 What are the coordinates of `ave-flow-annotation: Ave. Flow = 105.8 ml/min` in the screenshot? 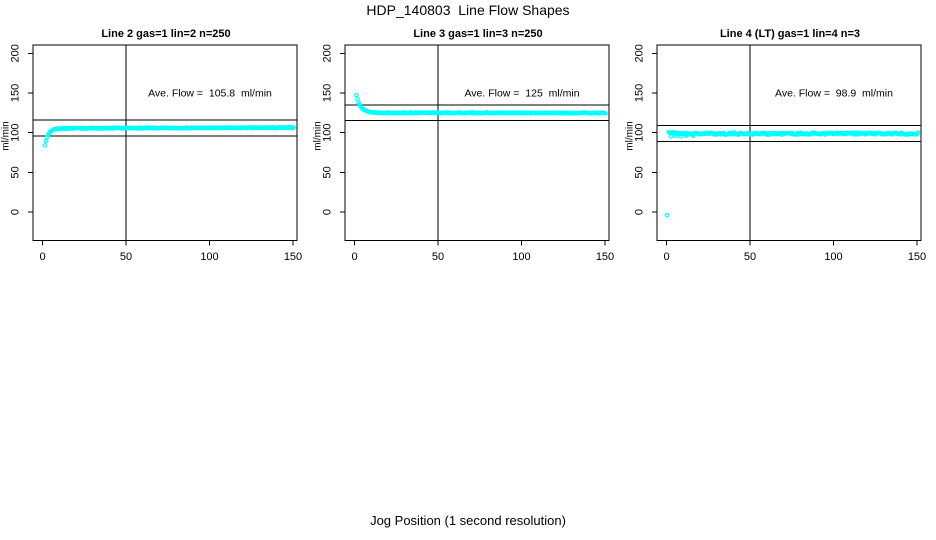 It's located at (210, 94).